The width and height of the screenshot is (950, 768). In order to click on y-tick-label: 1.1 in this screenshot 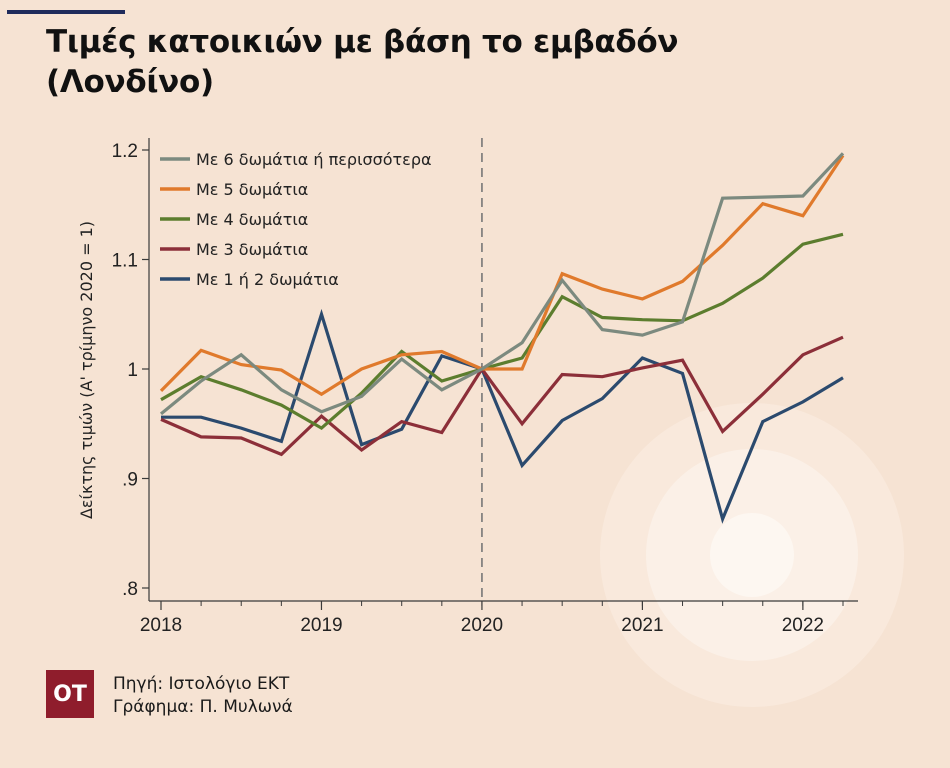, I will do `click(125, 261)`.